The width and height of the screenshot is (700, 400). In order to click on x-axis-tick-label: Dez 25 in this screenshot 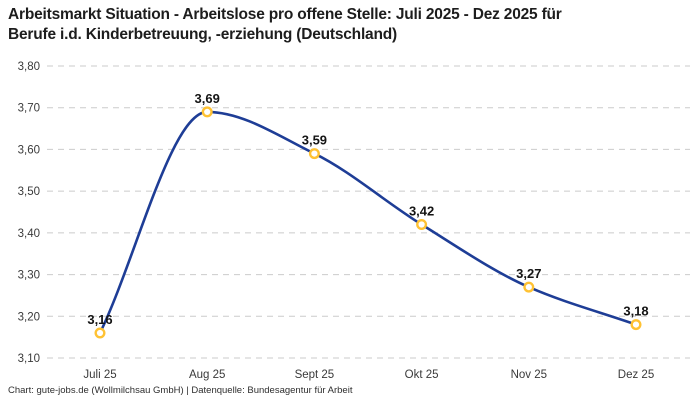, I will do `click(636, 375)`.